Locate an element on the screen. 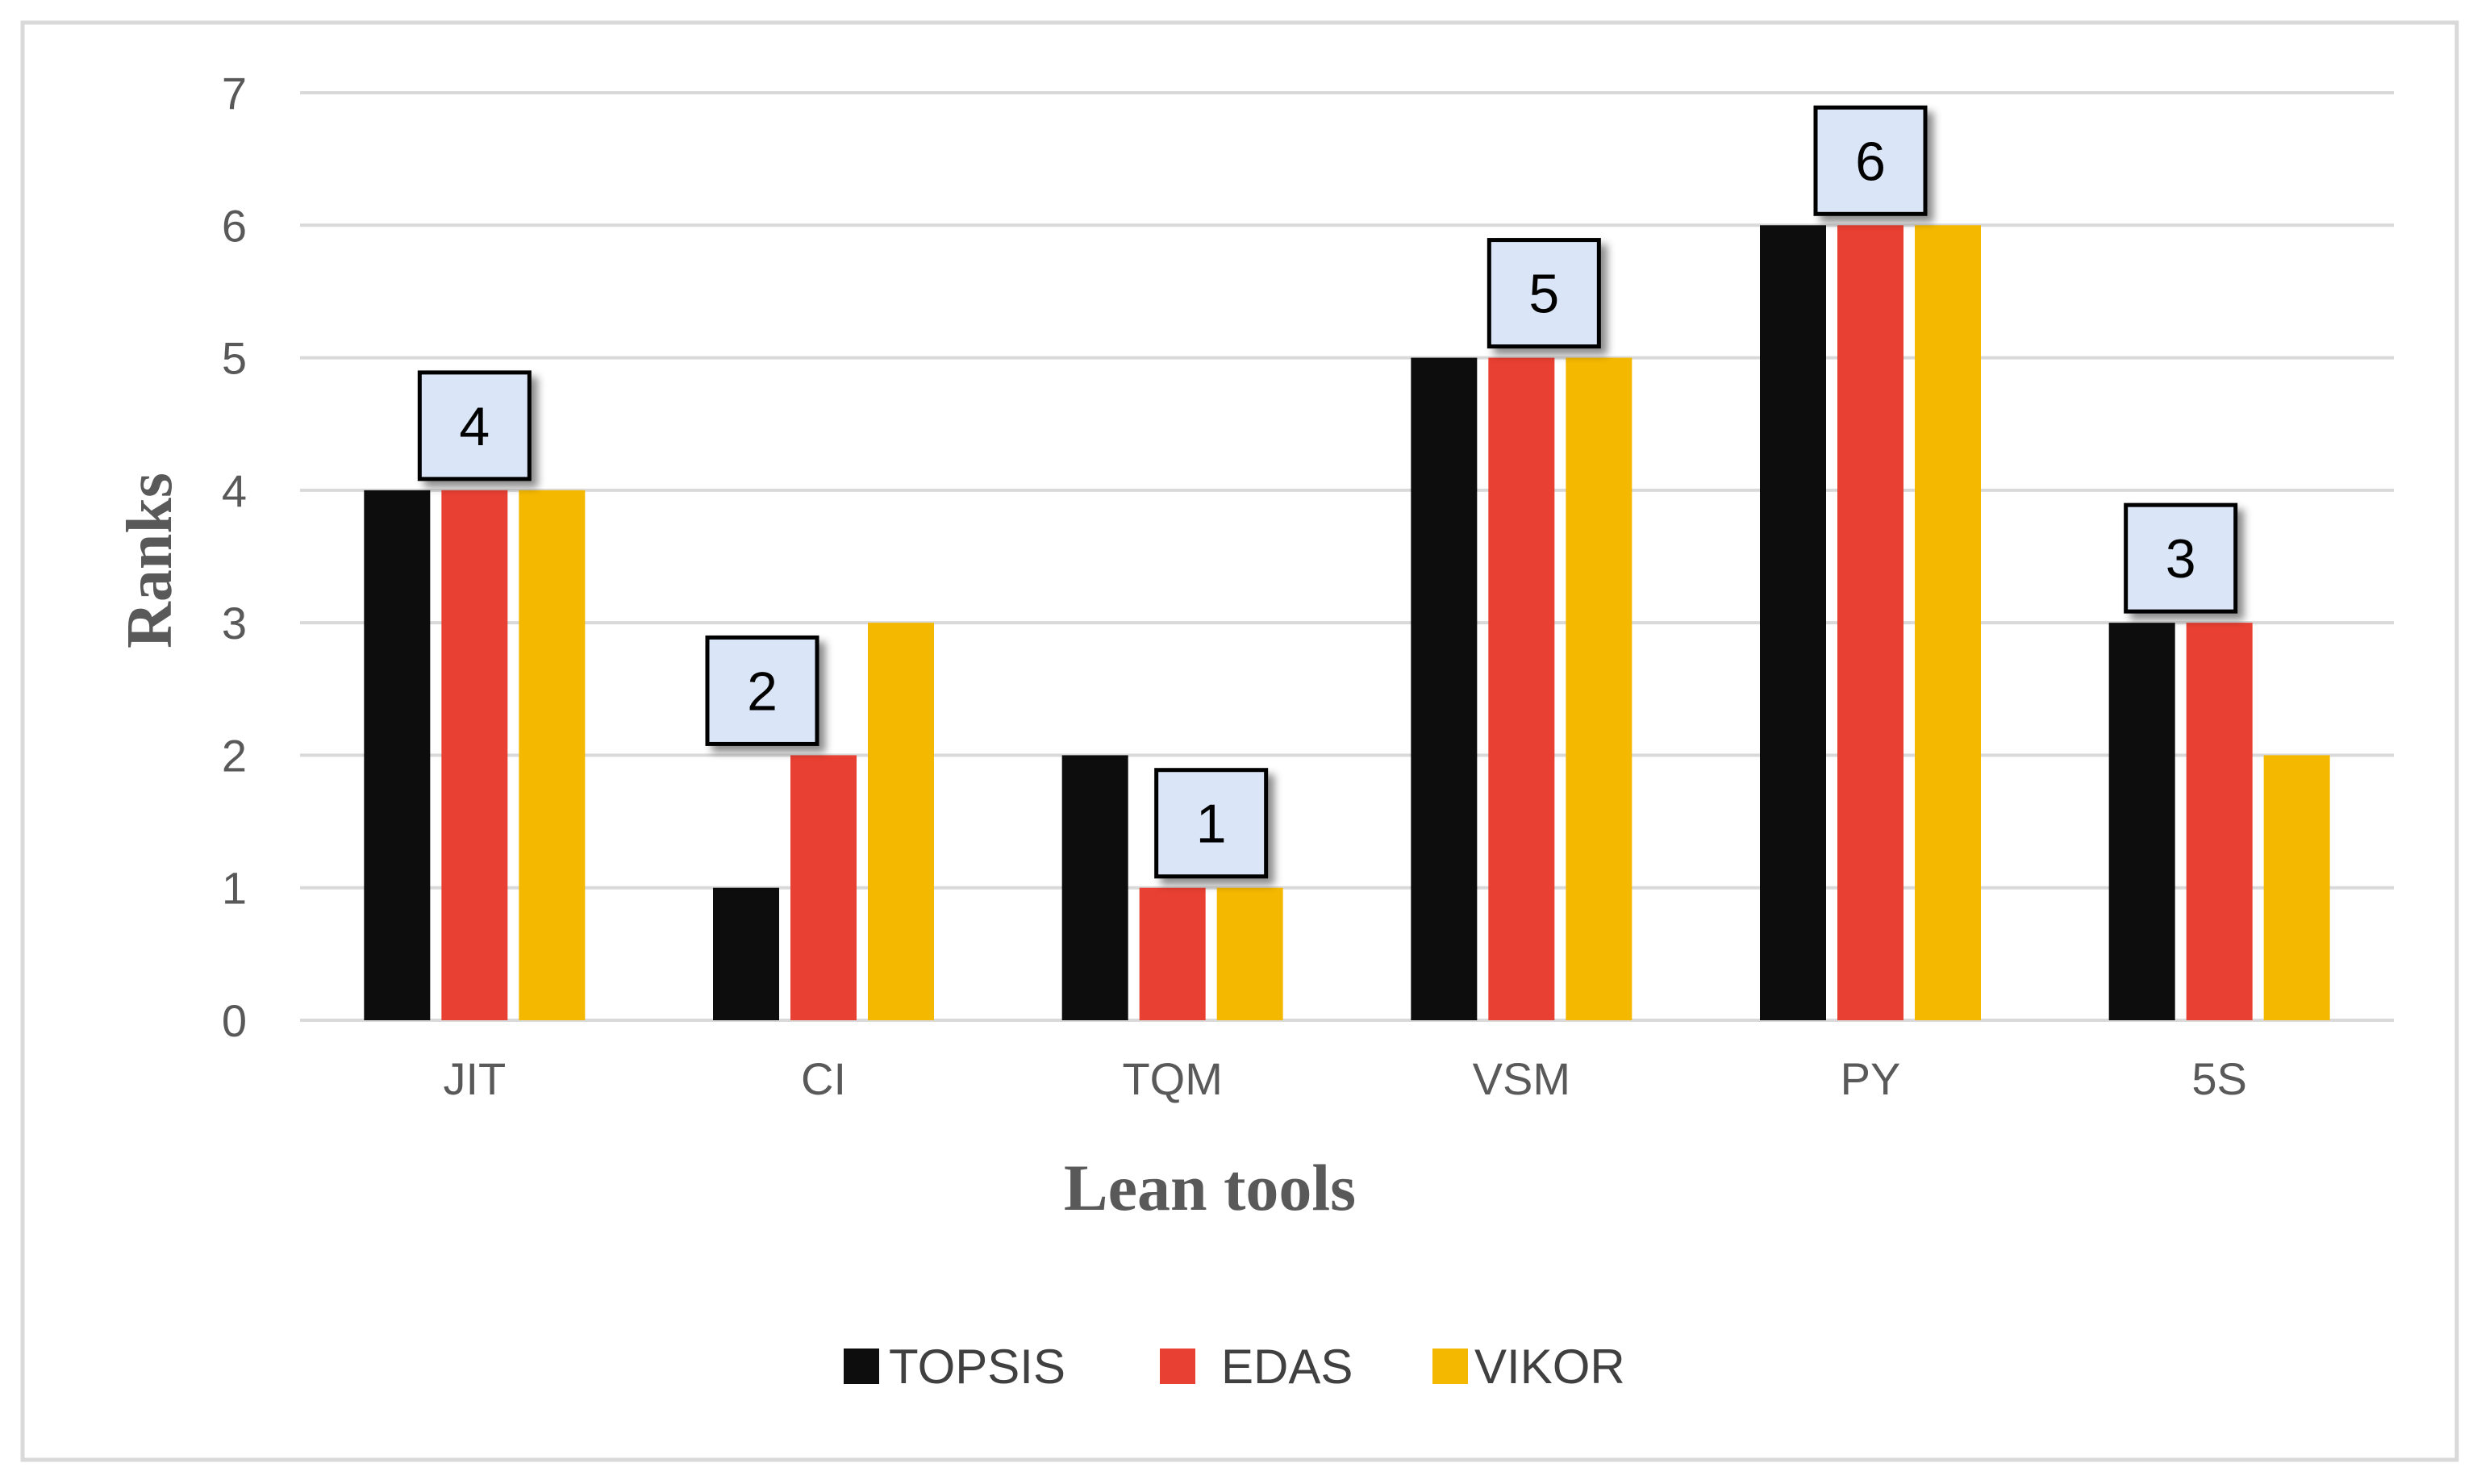 The width and height of the screenshot is (2481, 1484). bar-tqm-vikor is located at coordinates (1250, 954).